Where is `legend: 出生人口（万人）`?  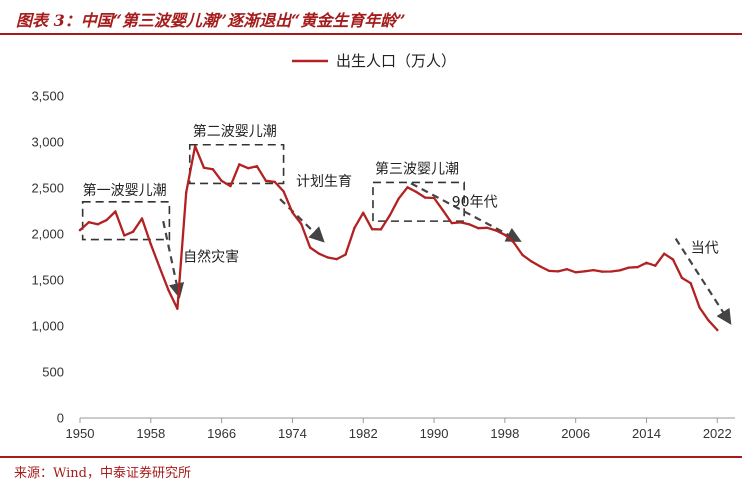 legend: 出生人口（万人） is located at coordinates (374, 61).